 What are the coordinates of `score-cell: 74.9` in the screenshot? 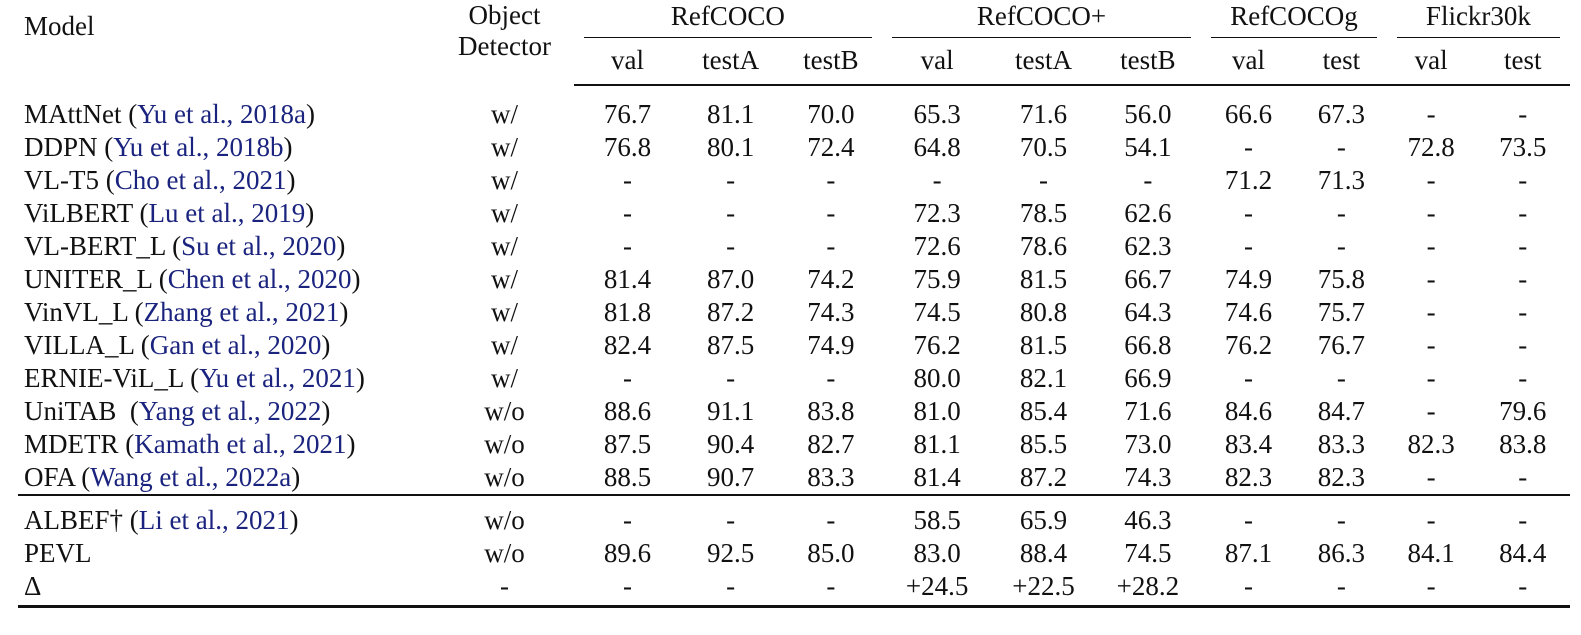 It's located at (831, 345).